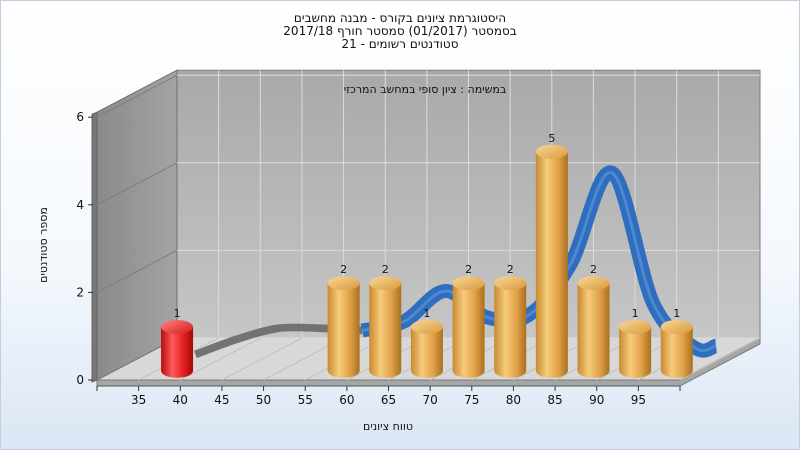 The height and width of the screenshot is (450, 800). What do you see at coordinates (554, 400) in the screenshot?
I see `x-tick-label: 85` at bounding box center [554, 400].